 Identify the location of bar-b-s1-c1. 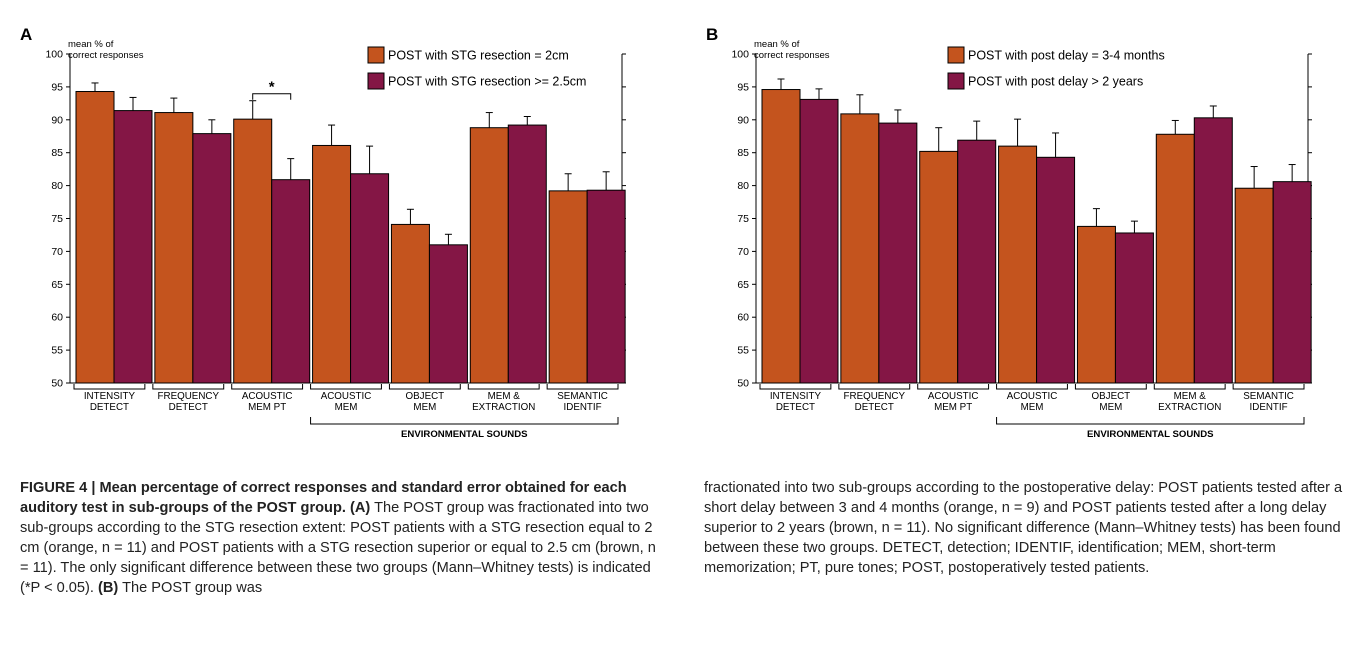
(898, 253).